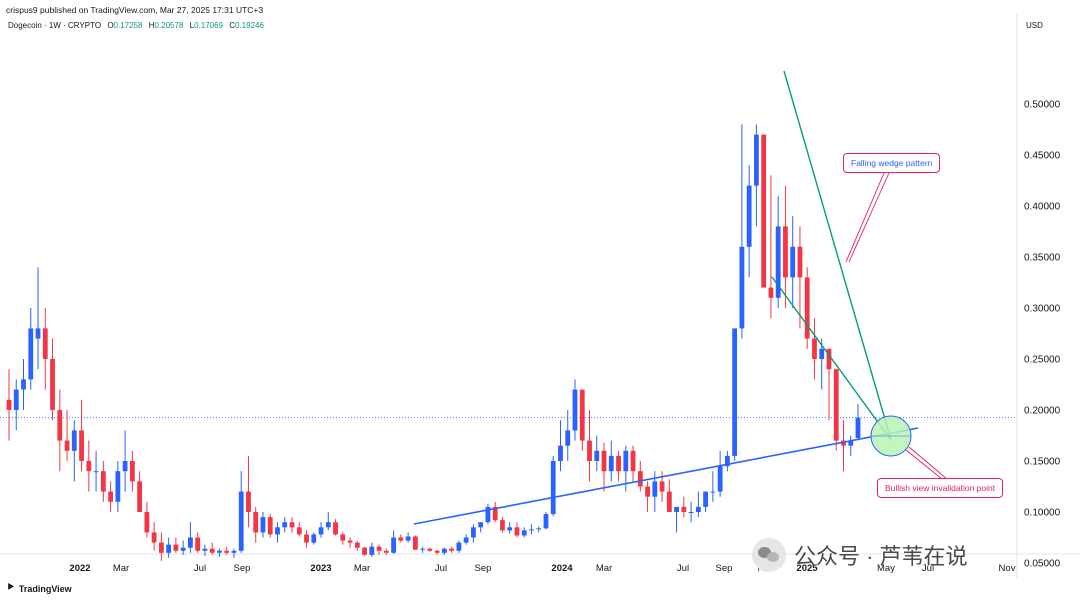 This screenshot has height=600, width=1080. I want to click on symbol-name: Dogecoin · 1W · CRYPTO, so click(55, 25).